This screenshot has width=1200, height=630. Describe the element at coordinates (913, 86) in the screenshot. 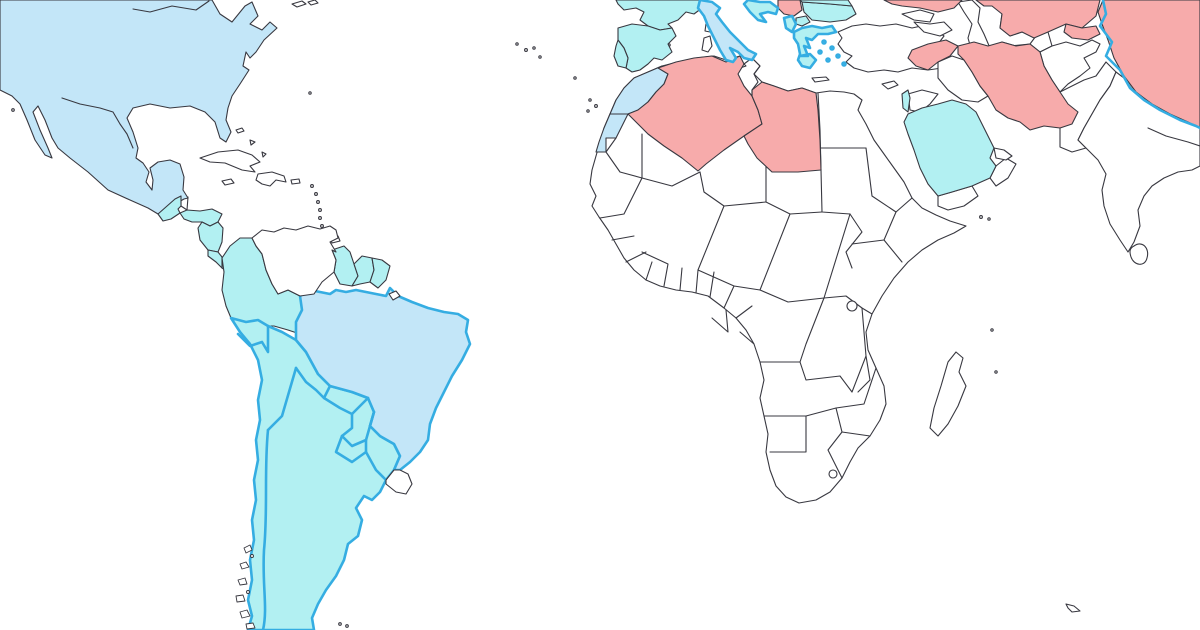

I see `regions-pink` at that location.